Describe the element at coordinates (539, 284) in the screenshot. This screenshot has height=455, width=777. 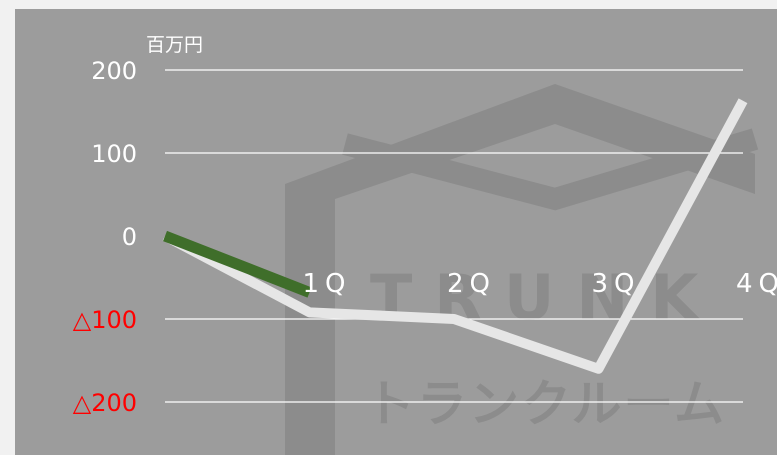
I see `x-axis: 1Q 2Q 3Q 4Q` at that location.